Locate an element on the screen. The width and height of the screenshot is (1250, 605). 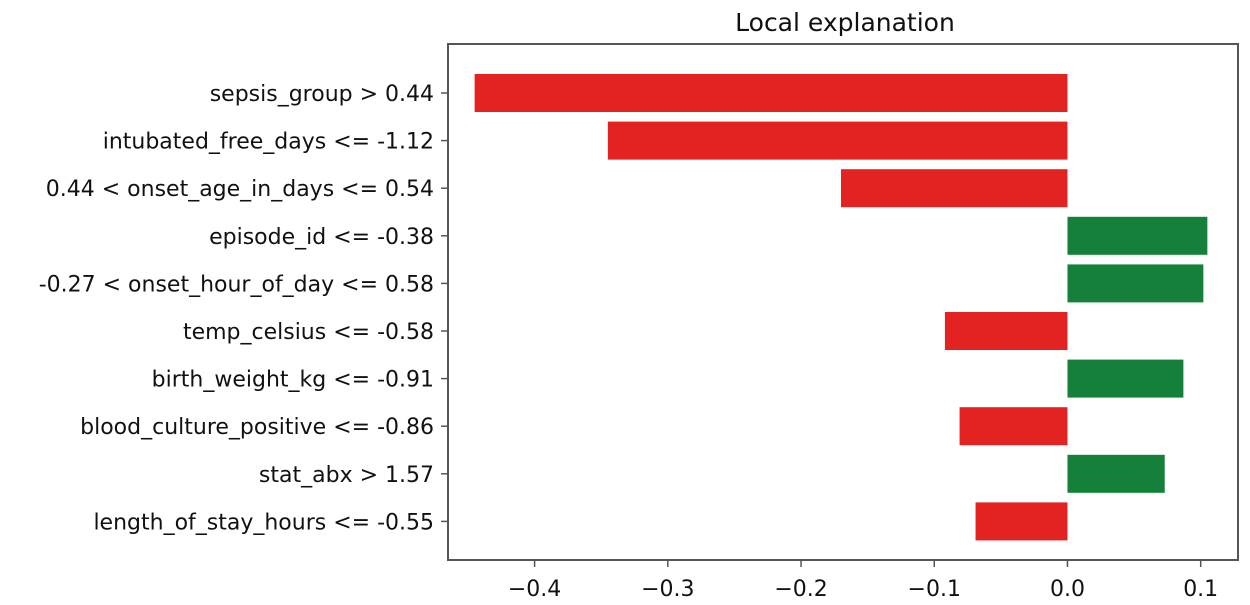
category-label-9: length_of_stay_hours <= -0.55 is located at coordinates (263, 522).